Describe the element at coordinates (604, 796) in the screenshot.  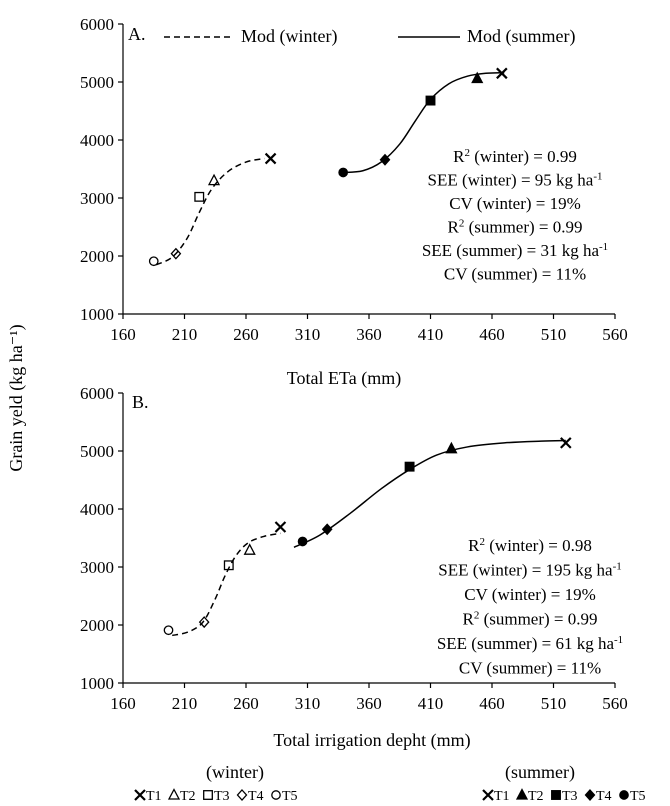
I see `key-summer-label: T4` at that location.